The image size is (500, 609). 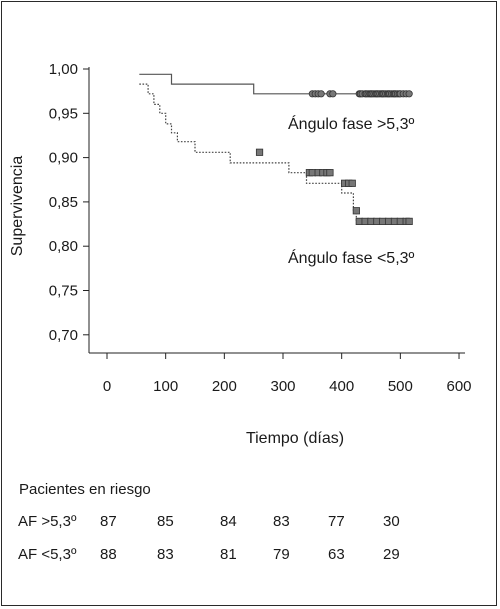 What do you see at coordinates (351, 123) in the screenshot?
I see `annotation-high: Ángulo fase >5,3º` at bounding box center [351, 123].